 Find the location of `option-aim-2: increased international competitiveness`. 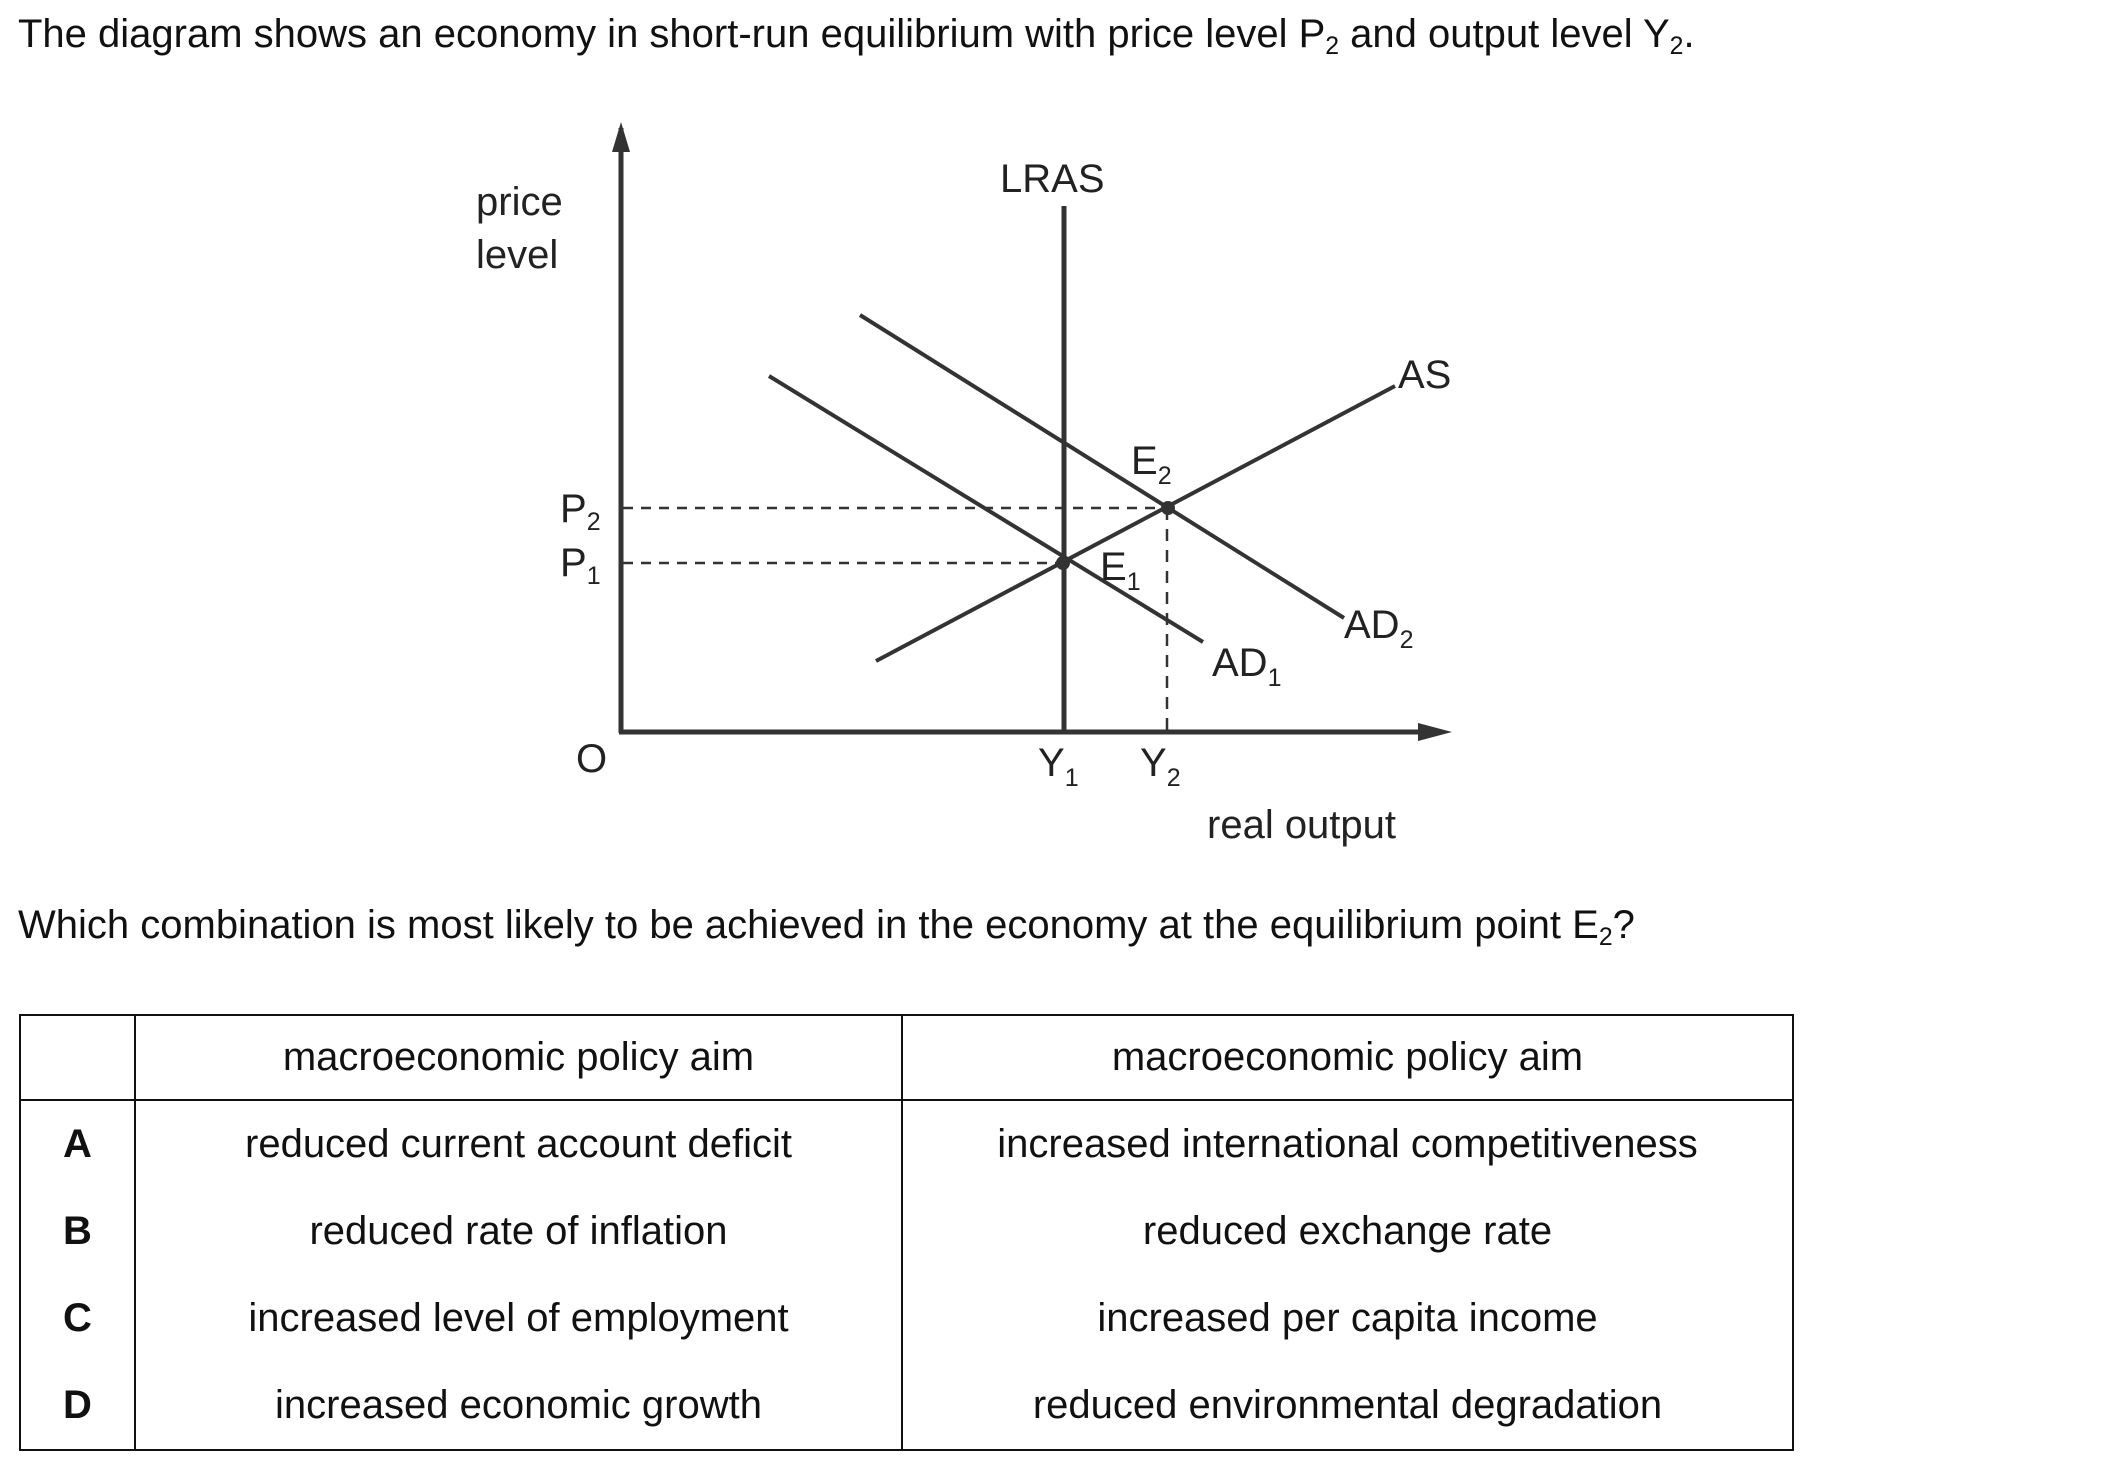

option-aim-2: increased international competitiveness is located at coordinates (1347, 1144).